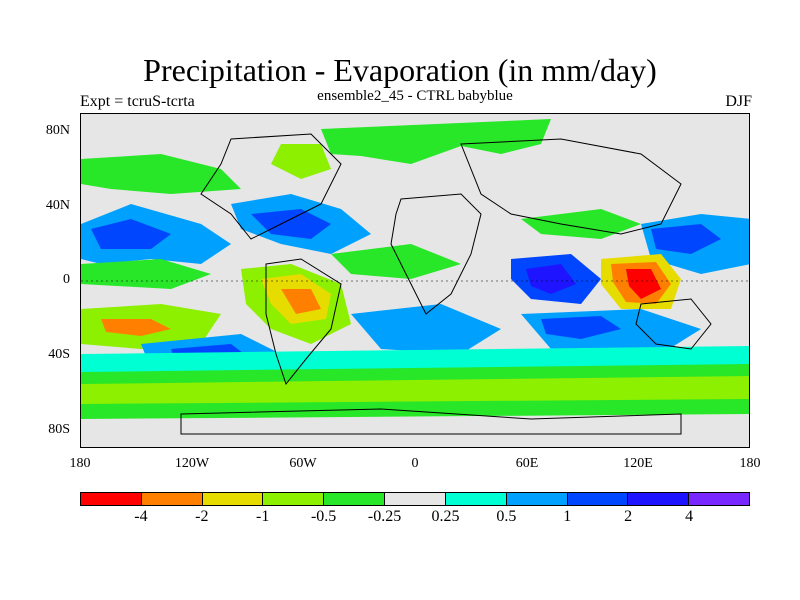  What do you see at coordinates (80, 463) in the screenshot?
I see `lon-label-180w: 180` at bounding box center [80, 463].